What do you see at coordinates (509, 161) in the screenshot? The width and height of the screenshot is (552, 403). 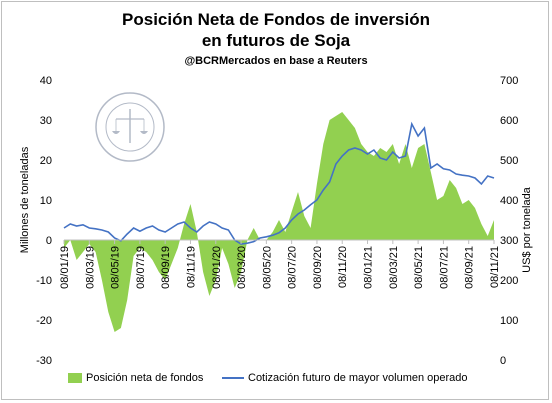 I see `y-right-tick-label: 500` at bounding box center [509, 161].